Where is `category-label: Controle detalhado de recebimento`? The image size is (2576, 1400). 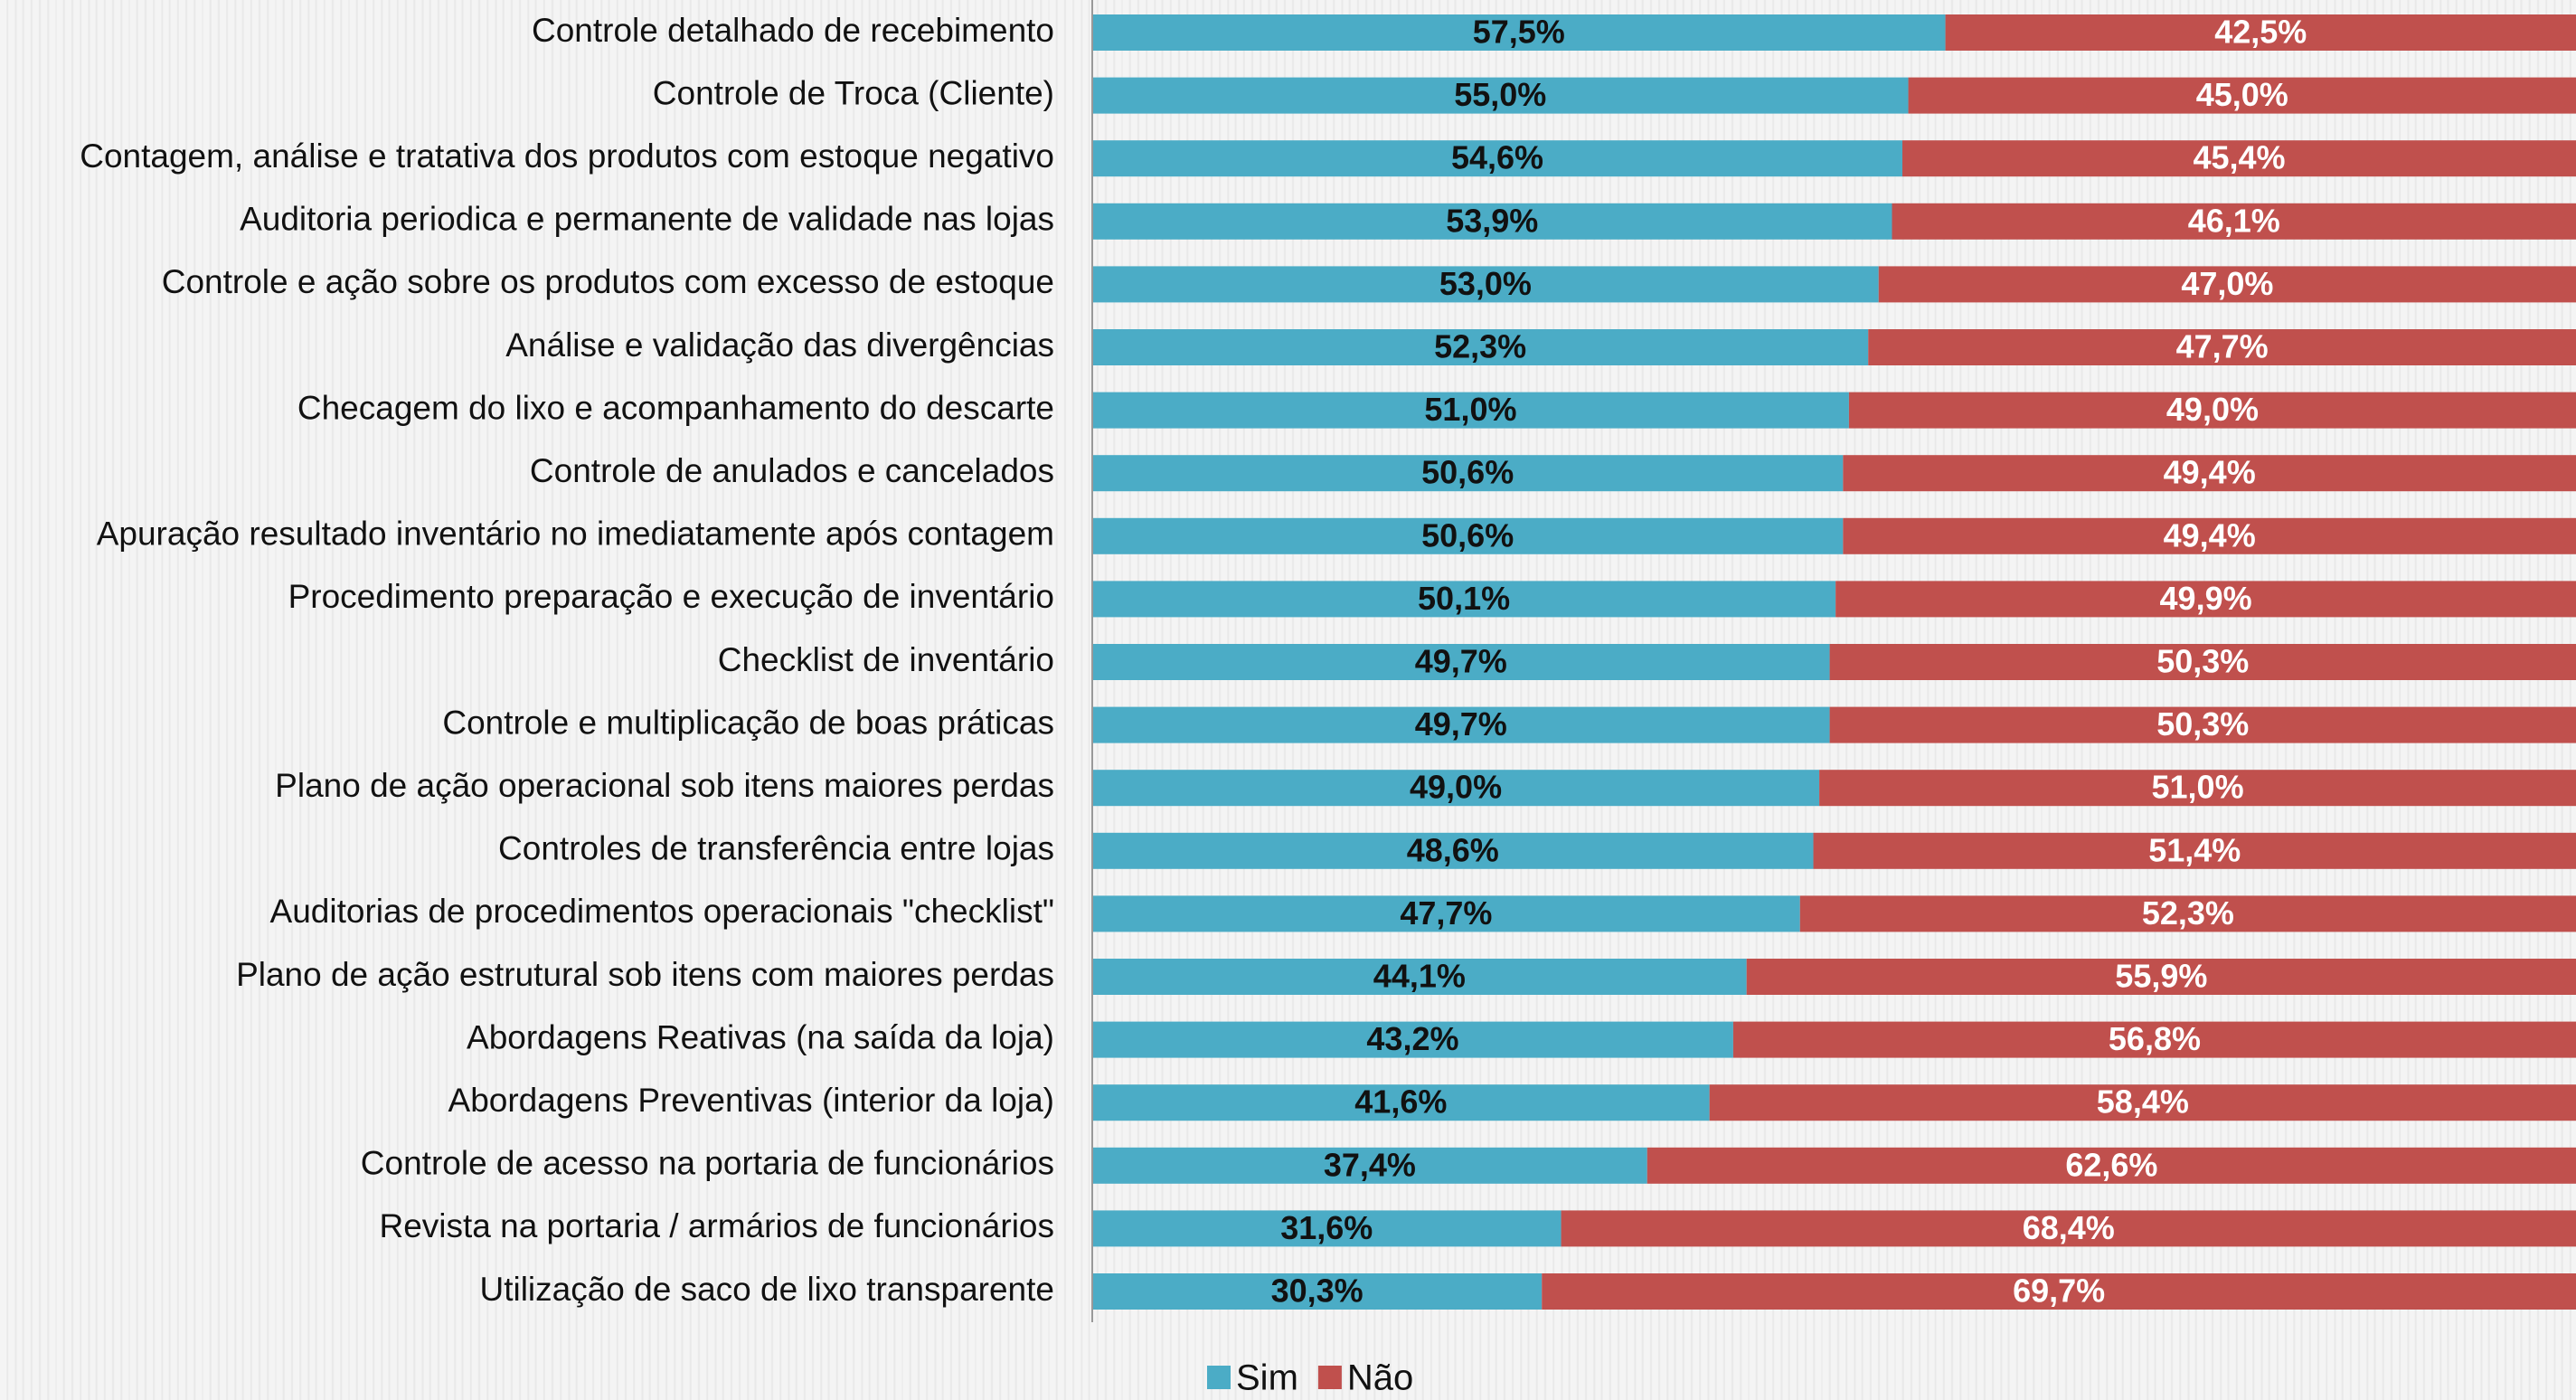 category-label: Controle detalhado de recebimento is located at coordinates (793, 30).